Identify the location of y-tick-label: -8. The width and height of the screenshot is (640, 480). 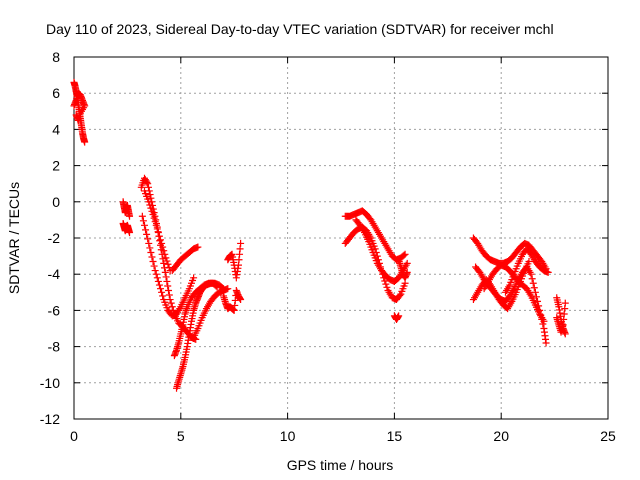
(54, 347).